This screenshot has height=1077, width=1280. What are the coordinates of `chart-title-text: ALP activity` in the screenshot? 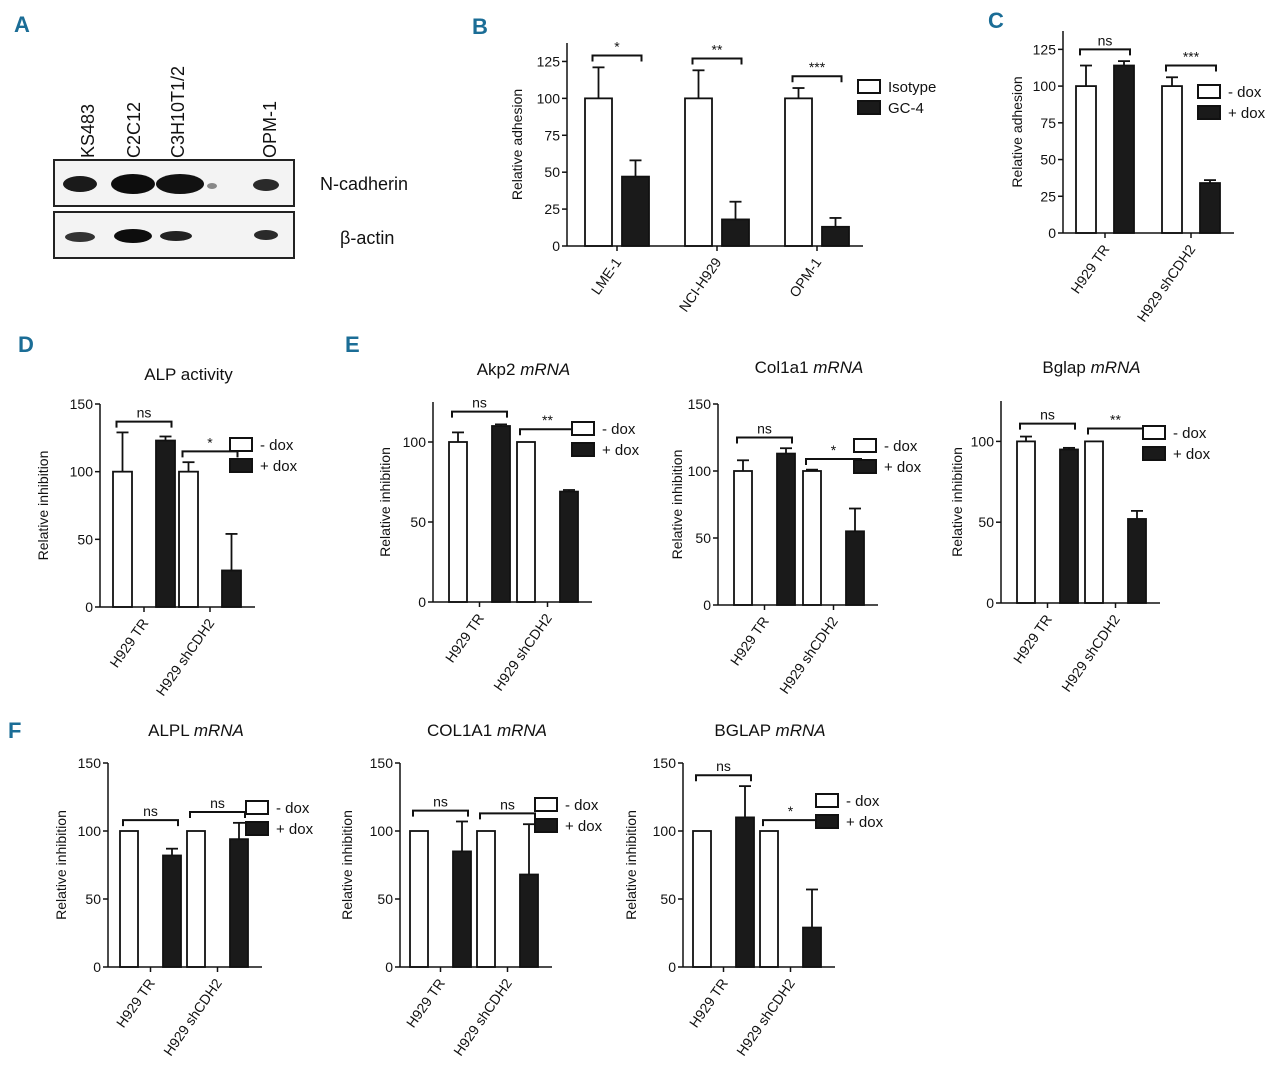 It's located at (188, 374).